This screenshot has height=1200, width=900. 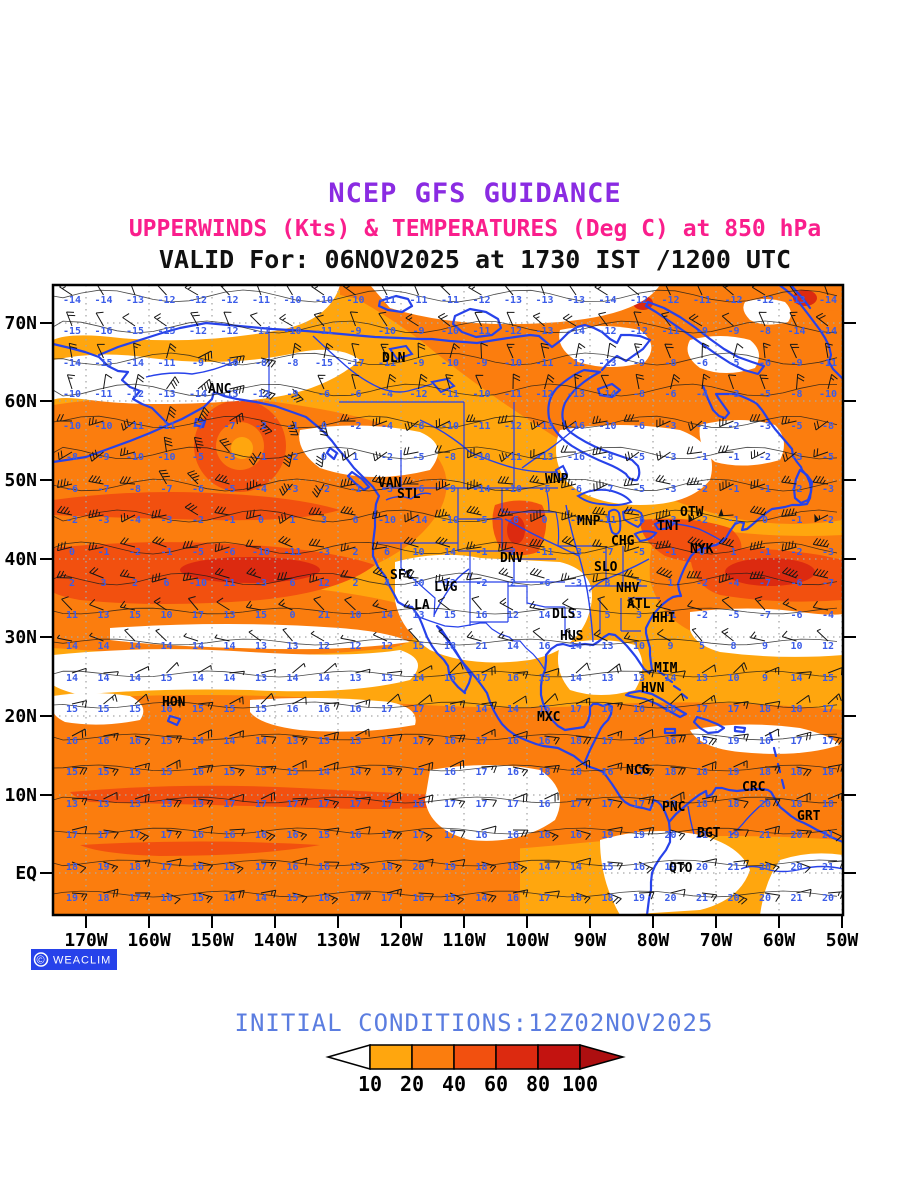 I want to click on station-label-nyk: NYK, so click(x=702, y=549).